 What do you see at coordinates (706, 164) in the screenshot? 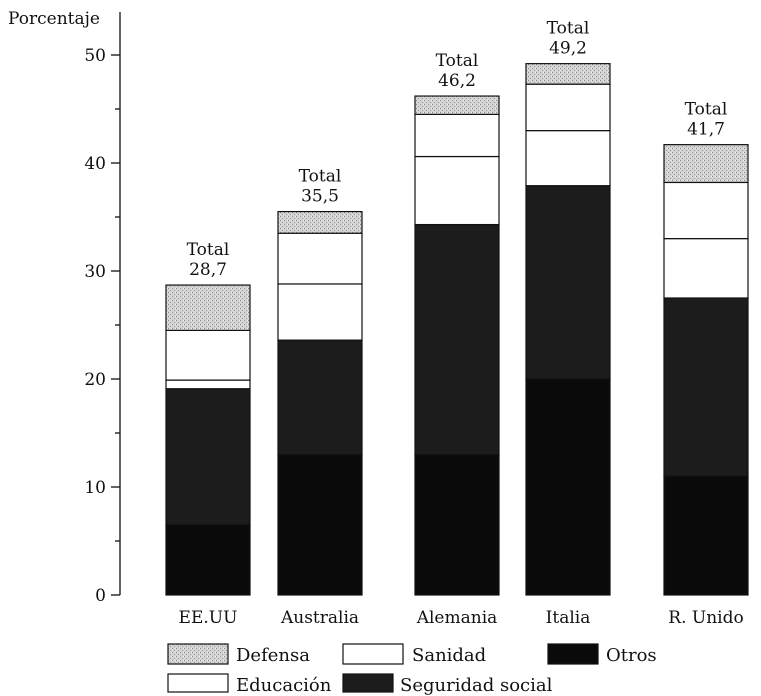
I see `bar-segment-r-unido-defensa` at bounding box center [706, 164].